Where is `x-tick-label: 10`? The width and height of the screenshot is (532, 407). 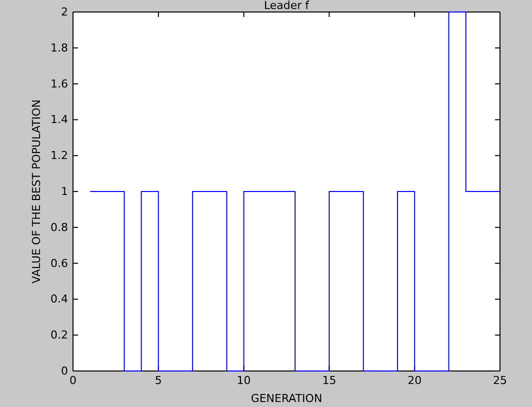 x-tick-label: 10 is located at coordinates (243, 380).